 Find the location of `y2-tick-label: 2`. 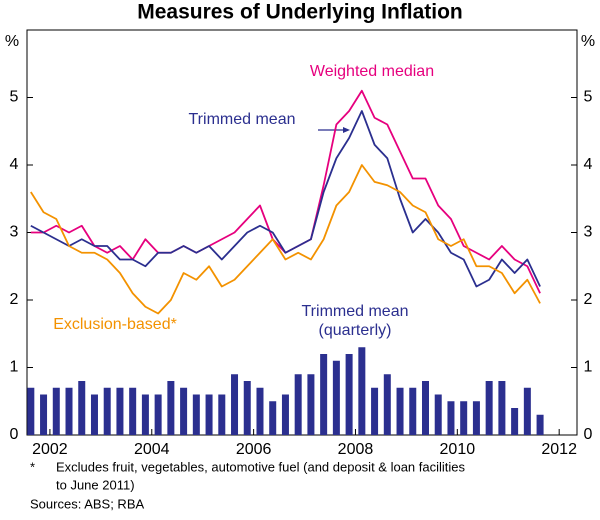

y2-tick-label: 2 is located at coordinates (588, 299).